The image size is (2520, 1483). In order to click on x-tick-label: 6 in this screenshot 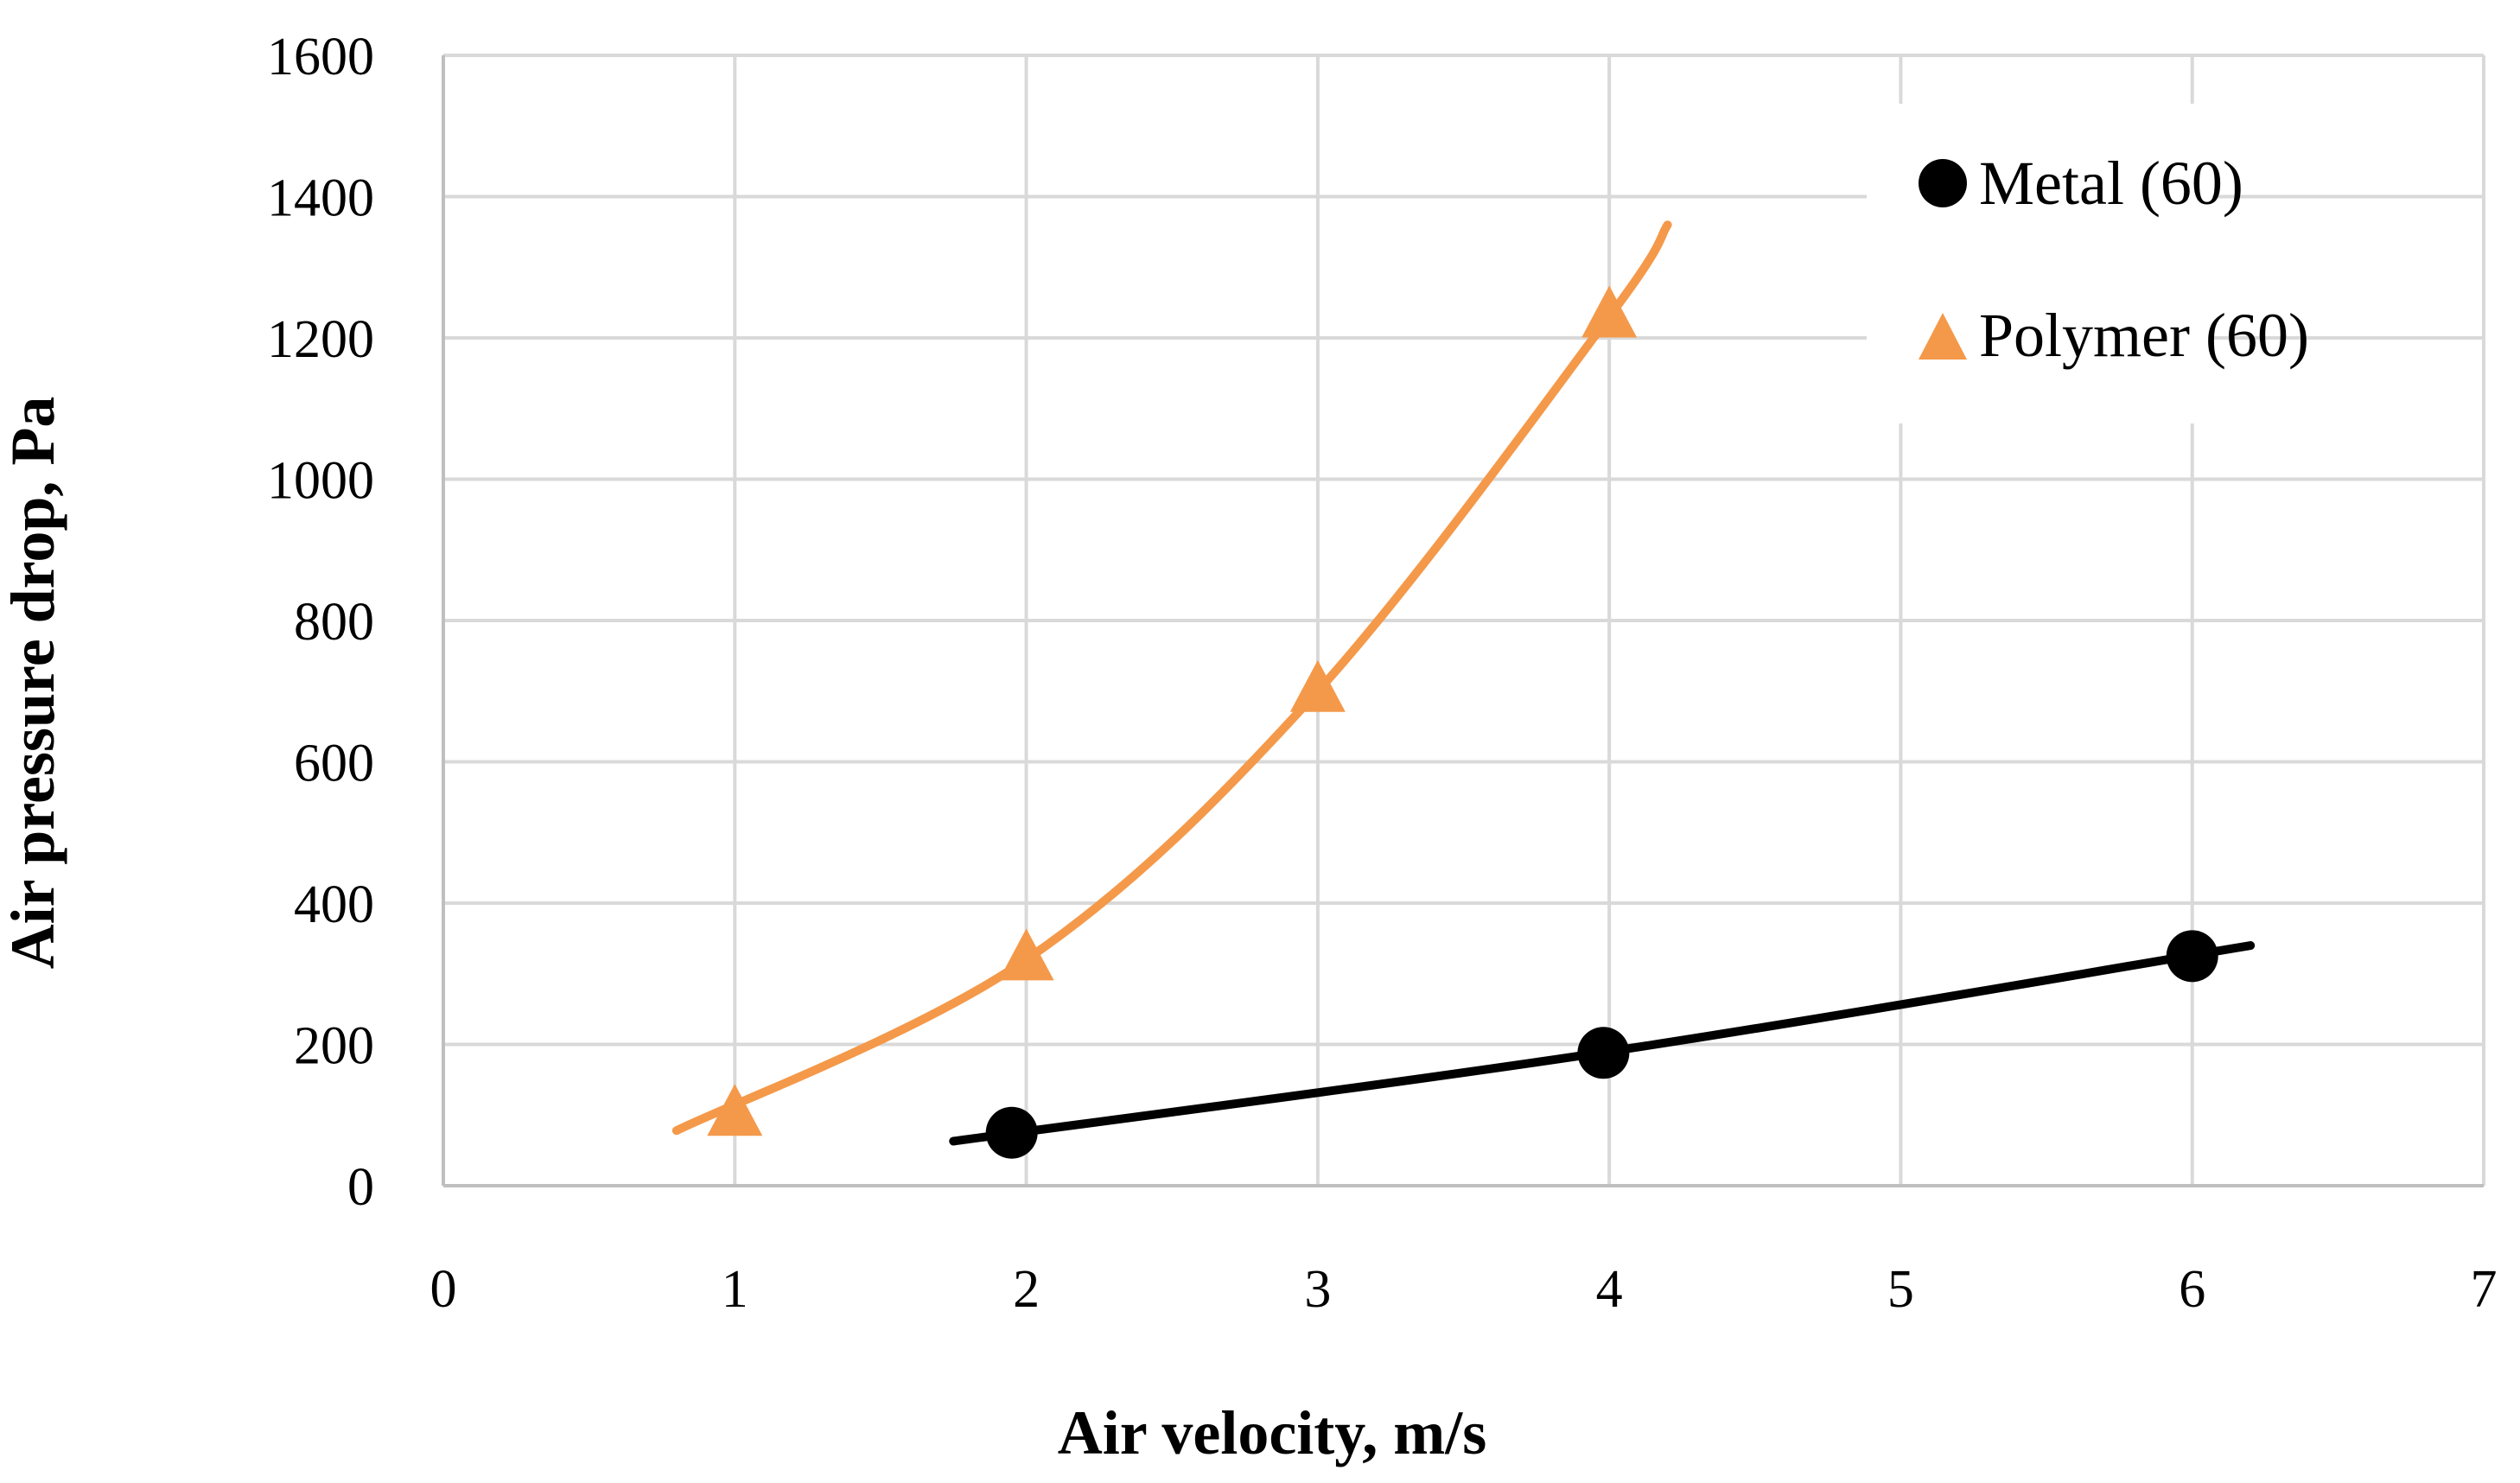, I will do `click(2192, 1289)`.